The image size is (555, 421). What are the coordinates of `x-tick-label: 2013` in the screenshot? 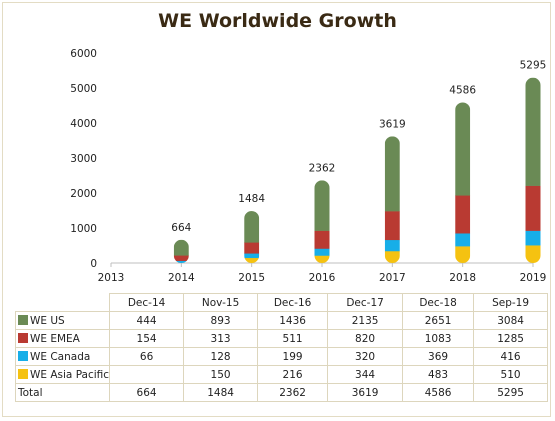 It's located at (111, 278).